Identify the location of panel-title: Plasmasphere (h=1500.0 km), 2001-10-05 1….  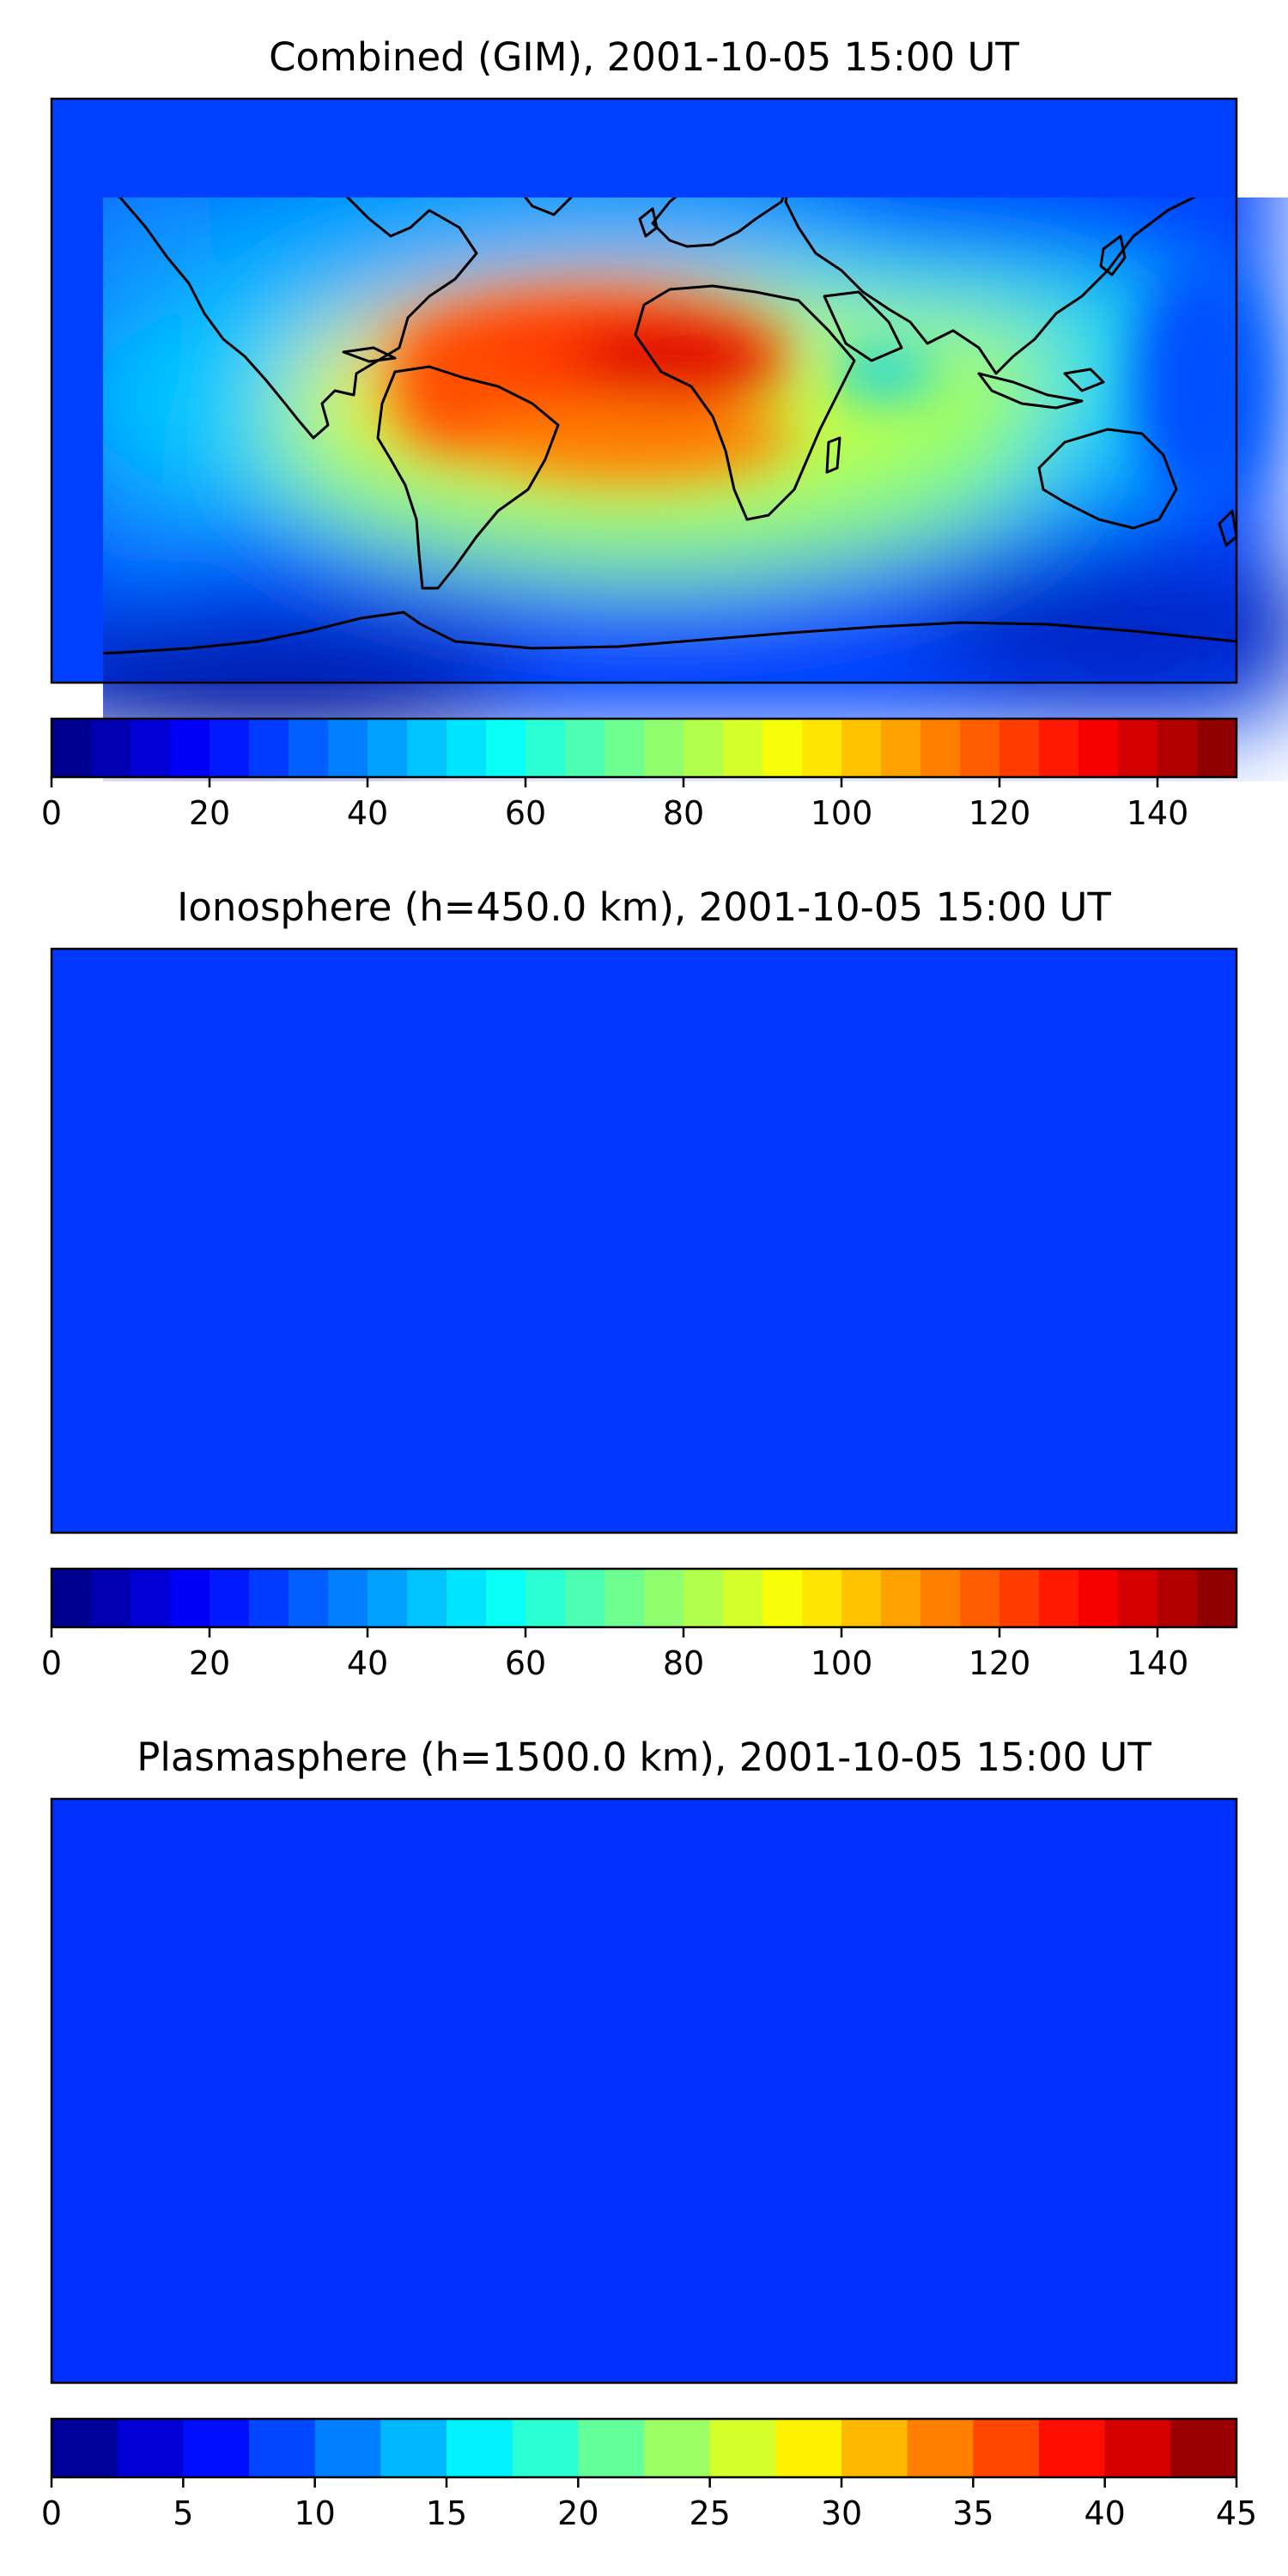
(644, 1758).